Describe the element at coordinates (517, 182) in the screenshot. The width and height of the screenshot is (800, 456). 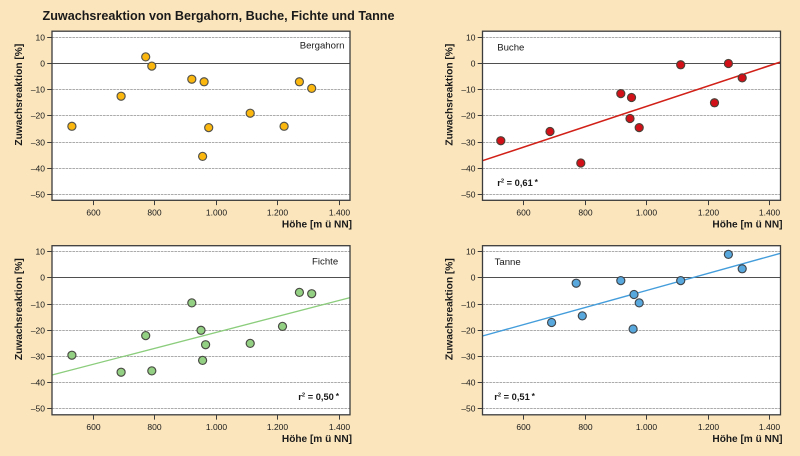
I see `svg-text: r2 = 0,61 *` at that location.